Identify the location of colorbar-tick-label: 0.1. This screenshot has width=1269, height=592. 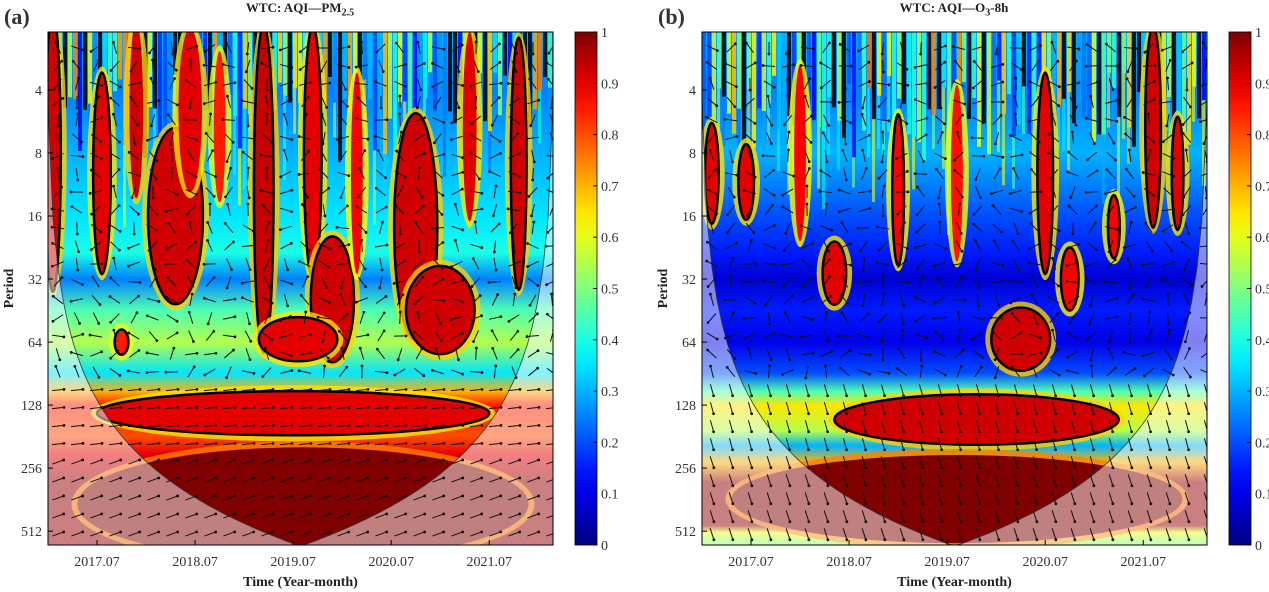
(610, 495).